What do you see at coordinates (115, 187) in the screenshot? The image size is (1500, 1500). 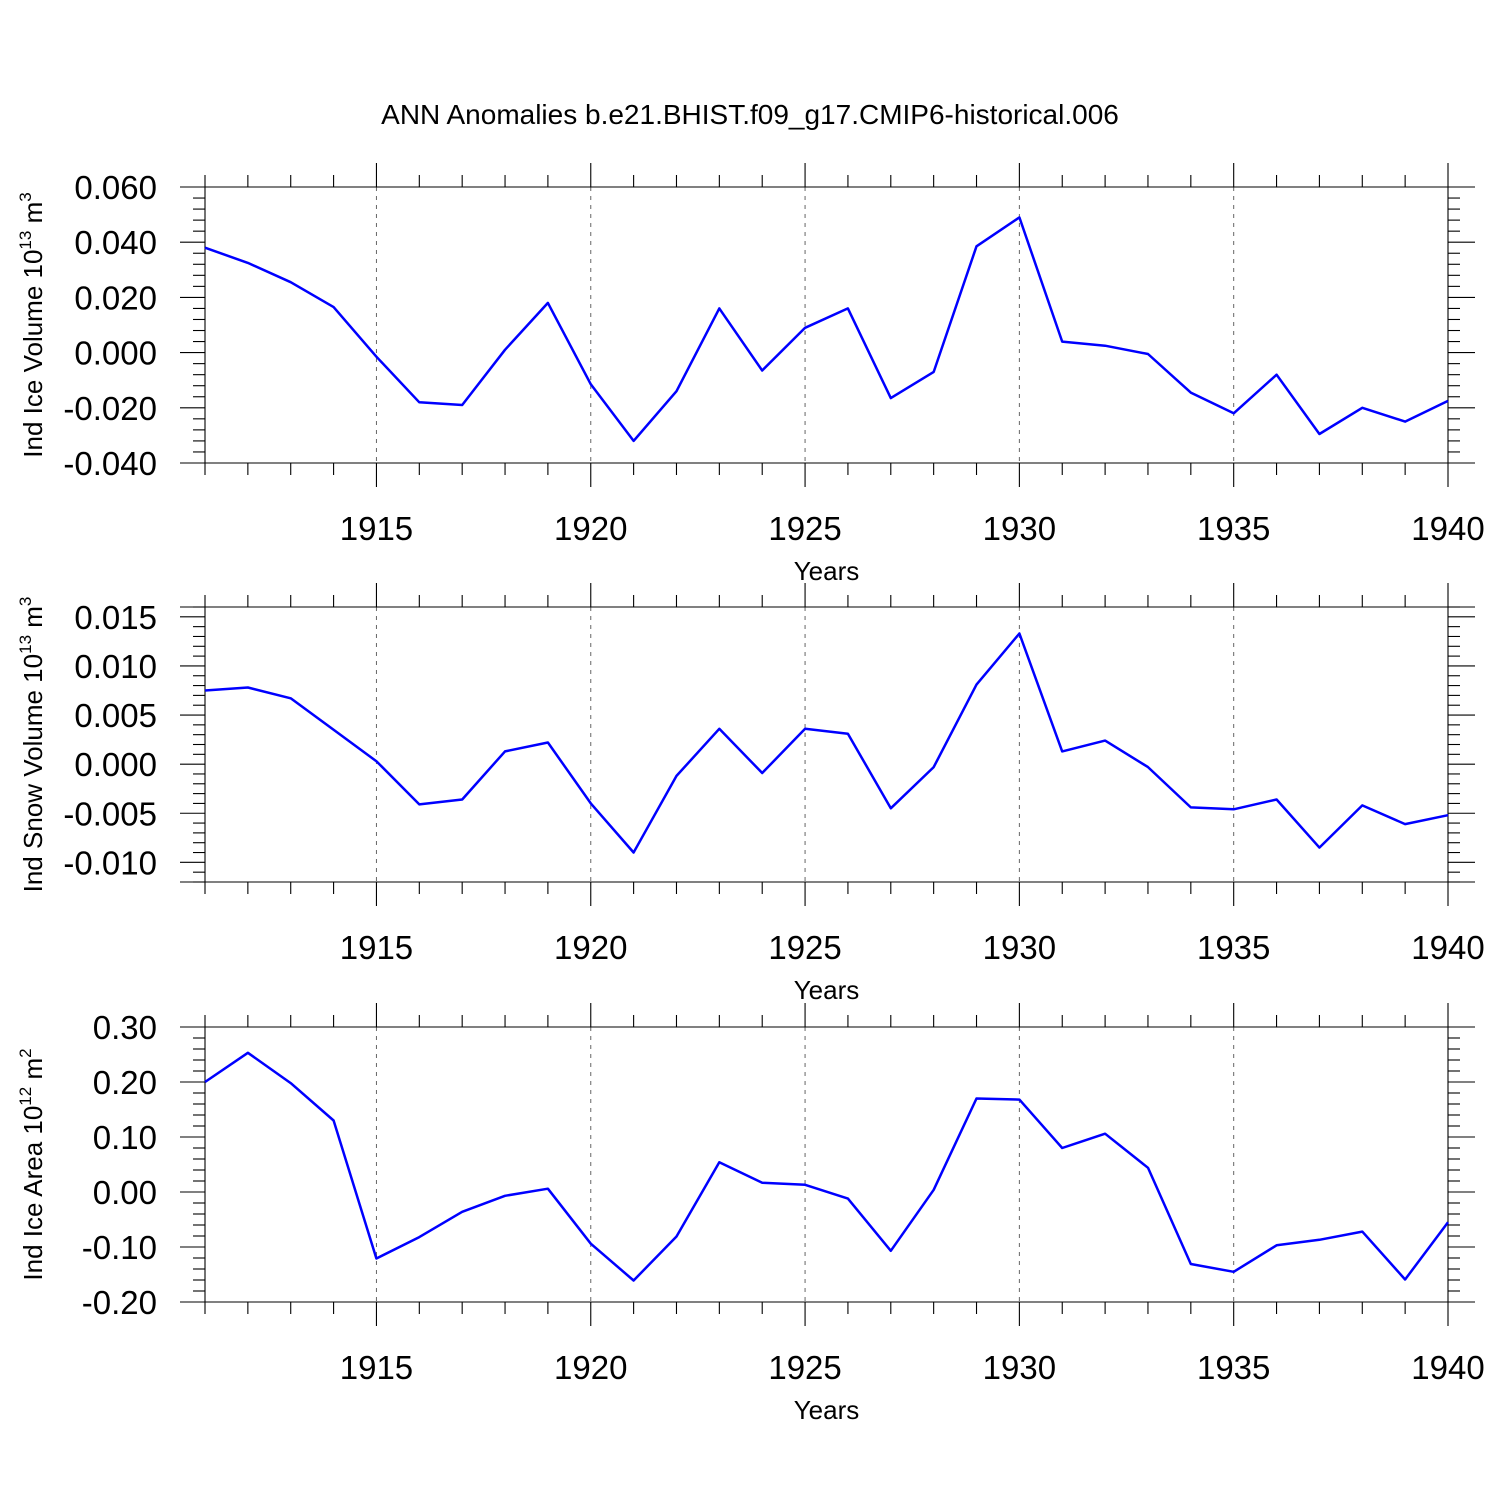 I see `y-tick-label: 0.060` at bounding box center [115, 187].